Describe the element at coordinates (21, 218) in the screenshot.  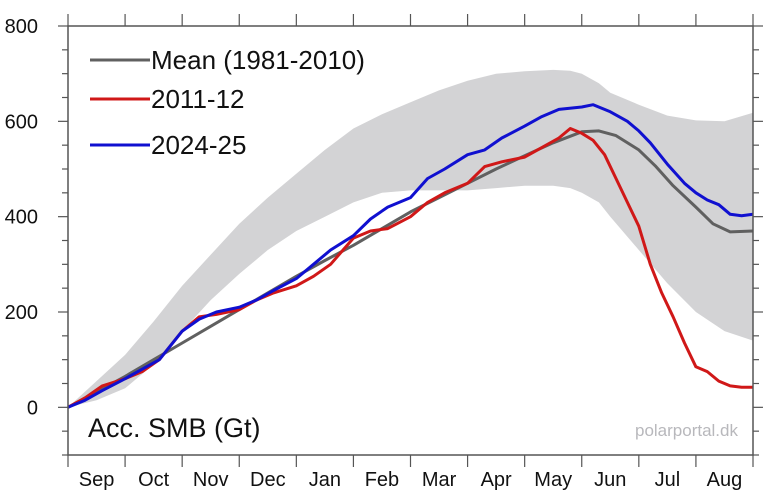
I see `y-tick-label: 400` at that location.